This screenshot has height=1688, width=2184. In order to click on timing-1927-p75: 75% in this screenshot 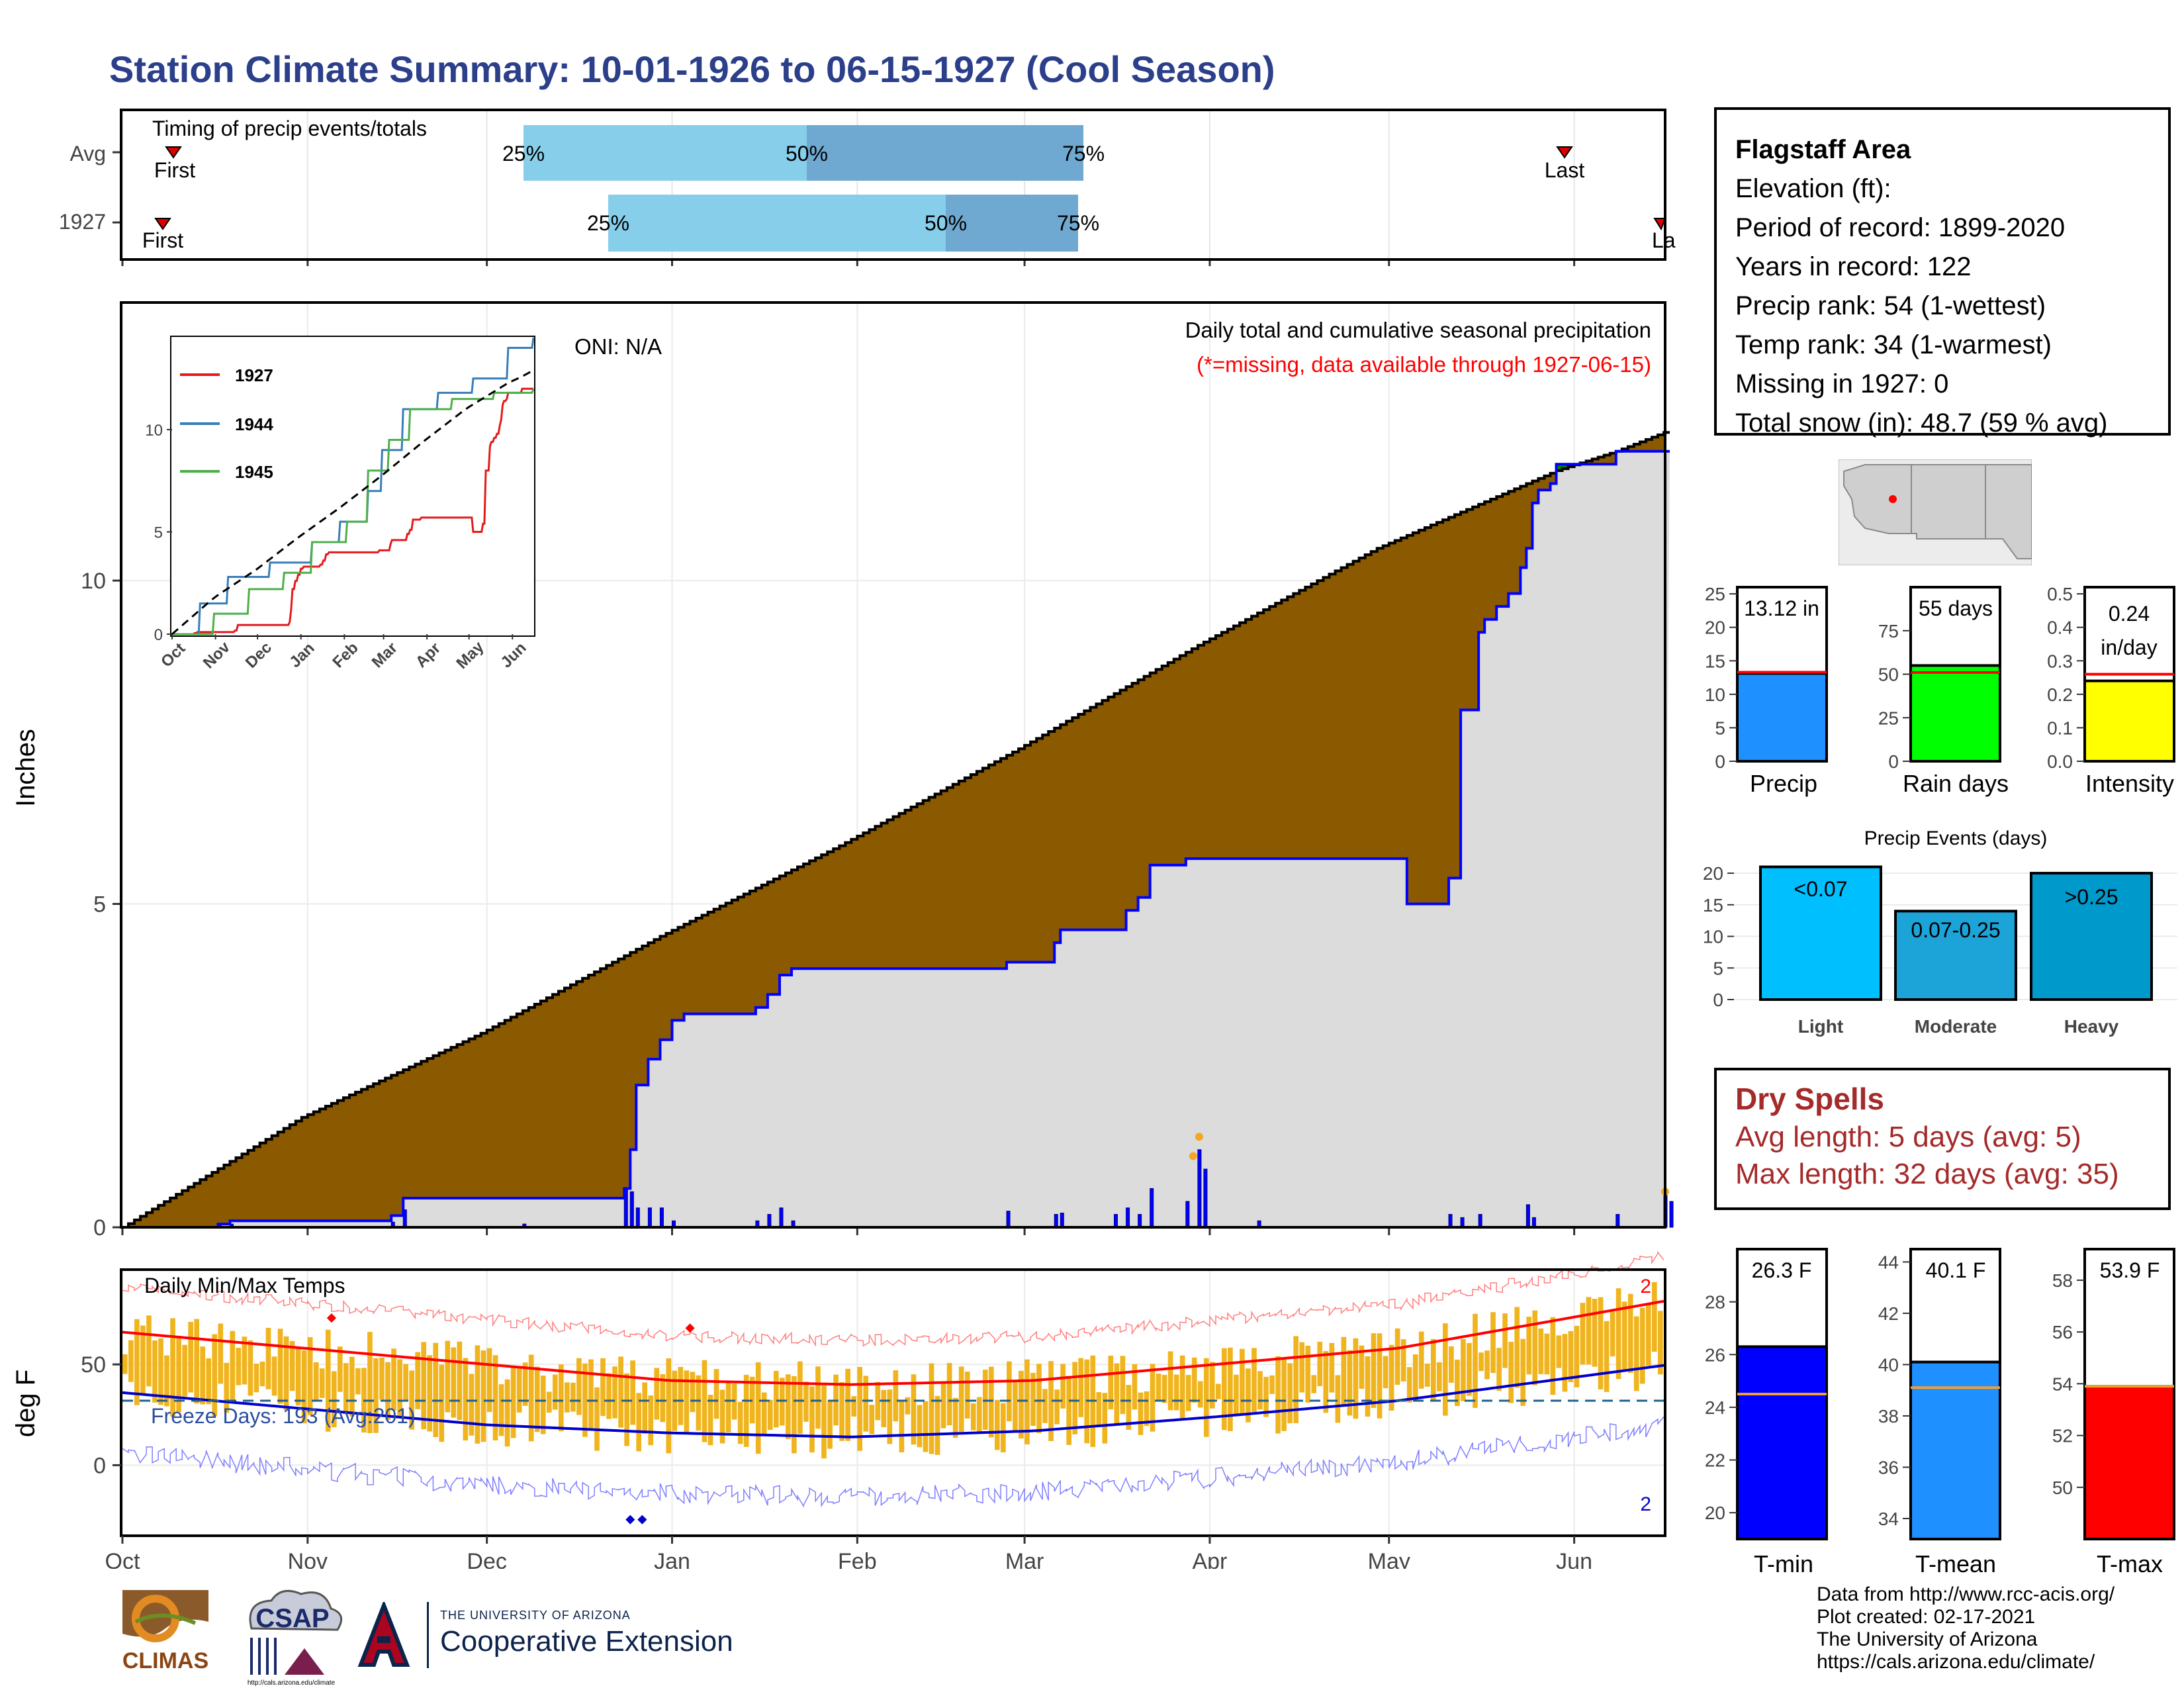, I will do `click(1078, 223)`.